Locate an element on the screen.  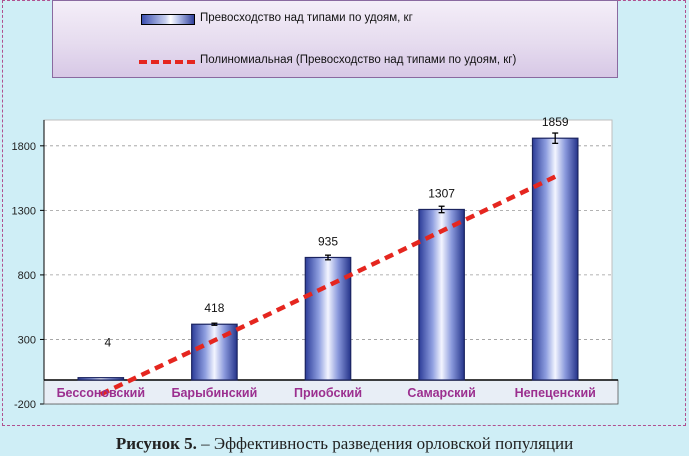
x-axis-band is located at coordinates (331, 392).